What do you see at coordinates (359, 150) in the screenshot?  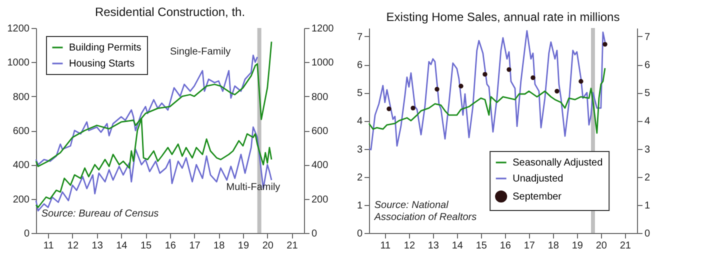 I see `y-tick-label: 3` at bounding box center [359, 150].